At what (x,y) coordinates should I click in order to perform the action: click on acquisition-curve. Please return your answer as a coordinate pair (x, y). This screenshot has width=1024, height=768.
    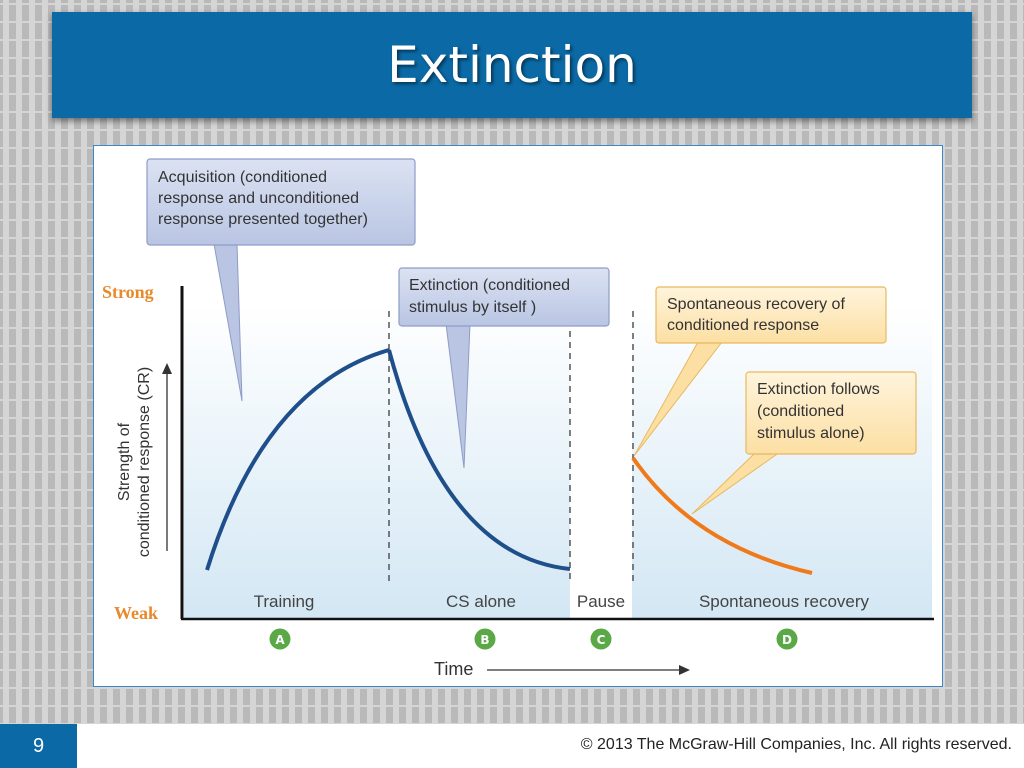
    Looking at the image, I should click on (297, 459).